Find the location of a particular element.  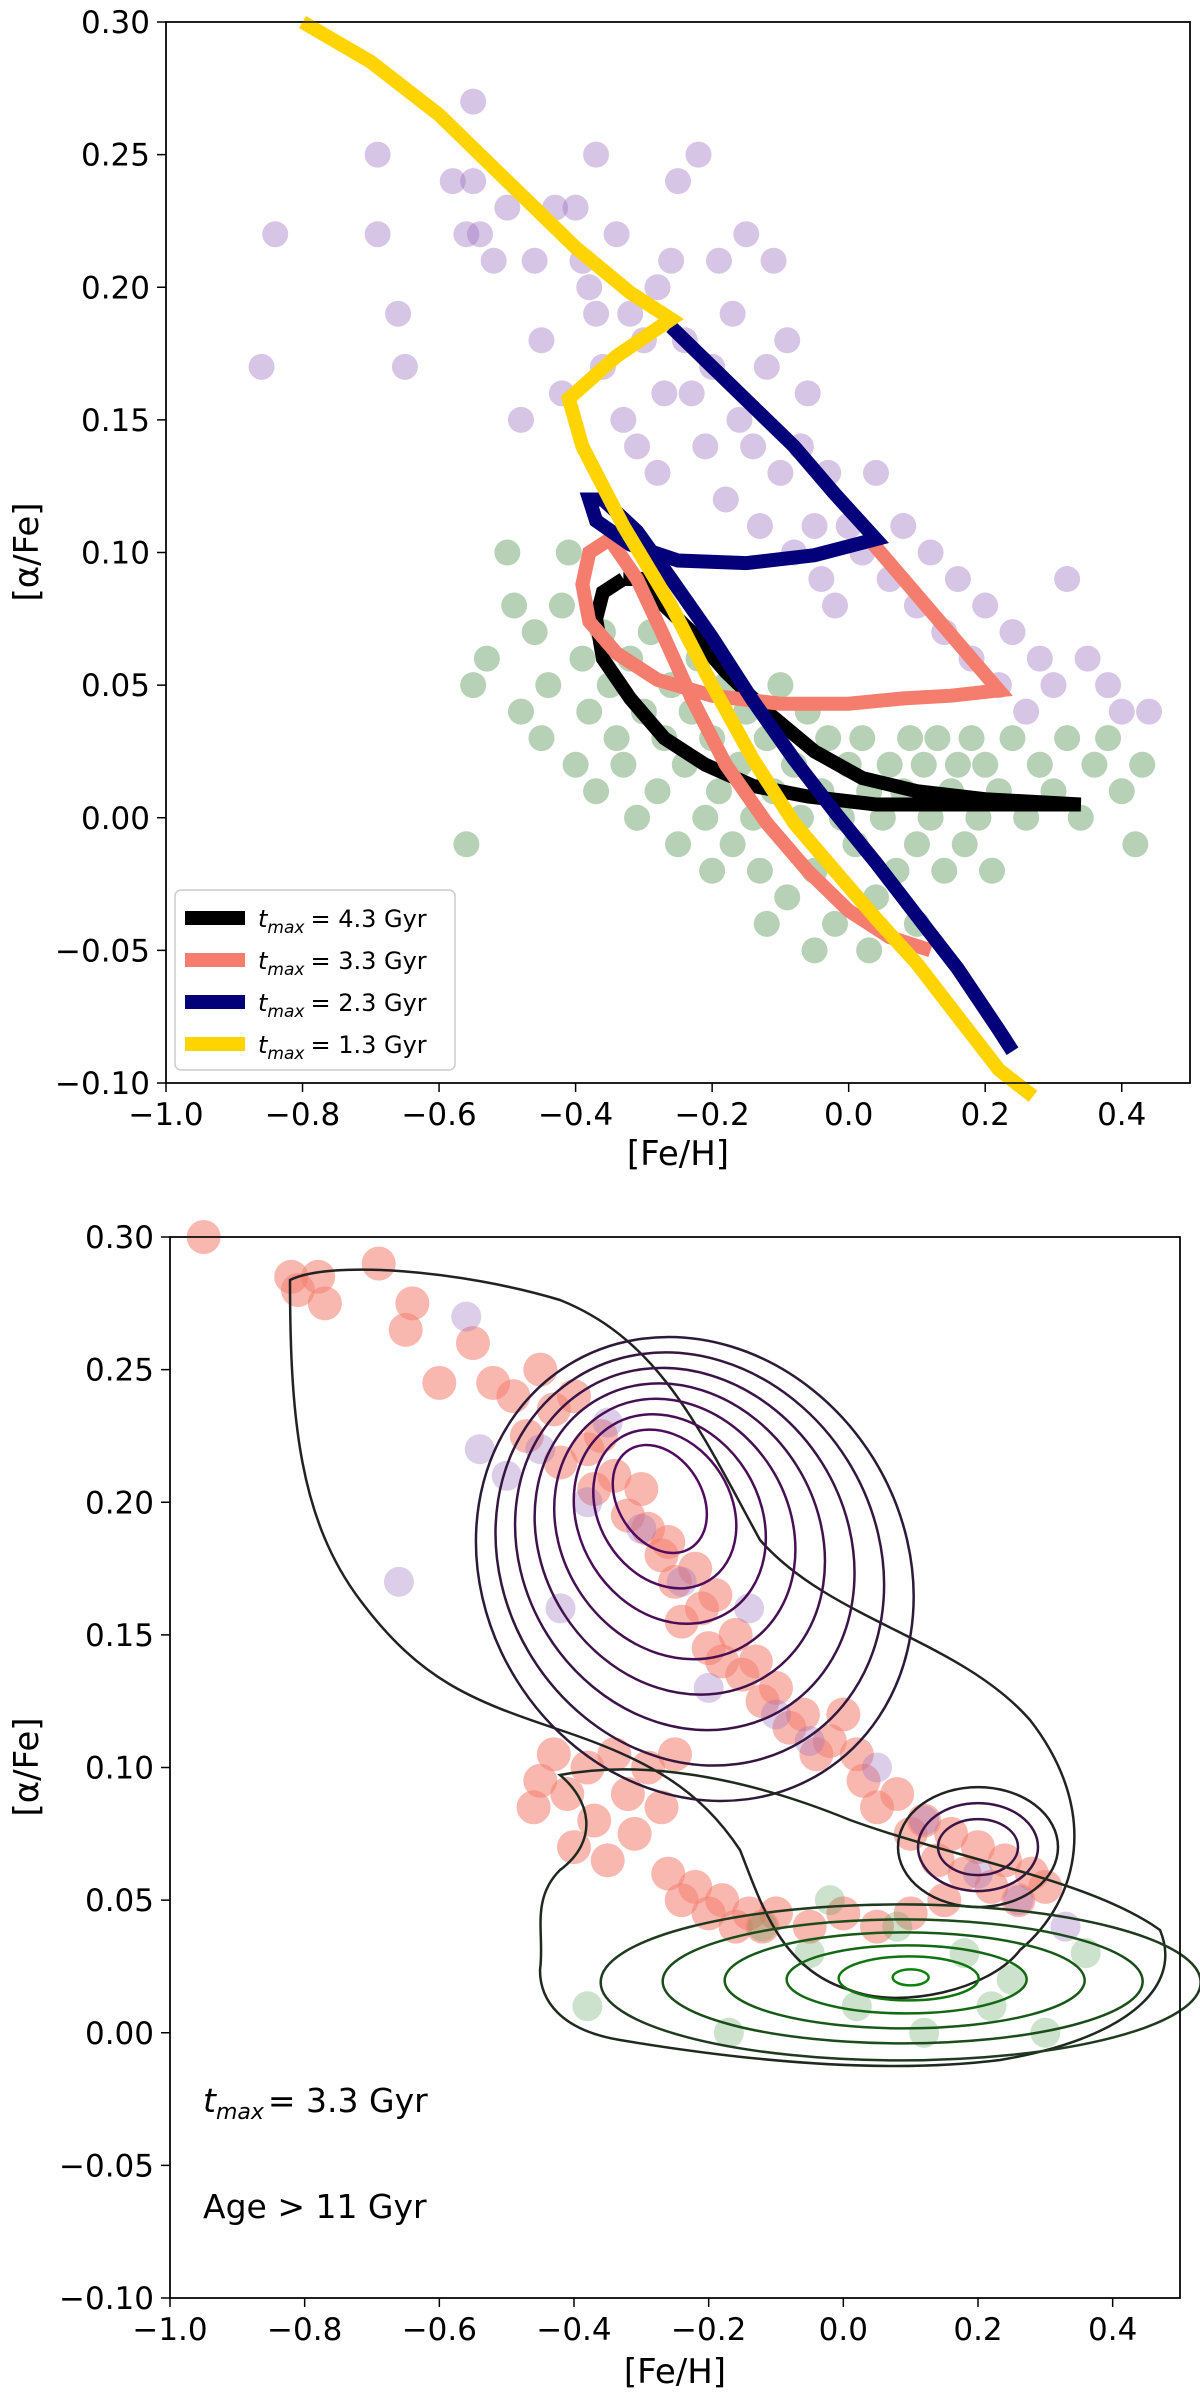

y-tick-label: 0.00 is located at coordinates (119, 2034).